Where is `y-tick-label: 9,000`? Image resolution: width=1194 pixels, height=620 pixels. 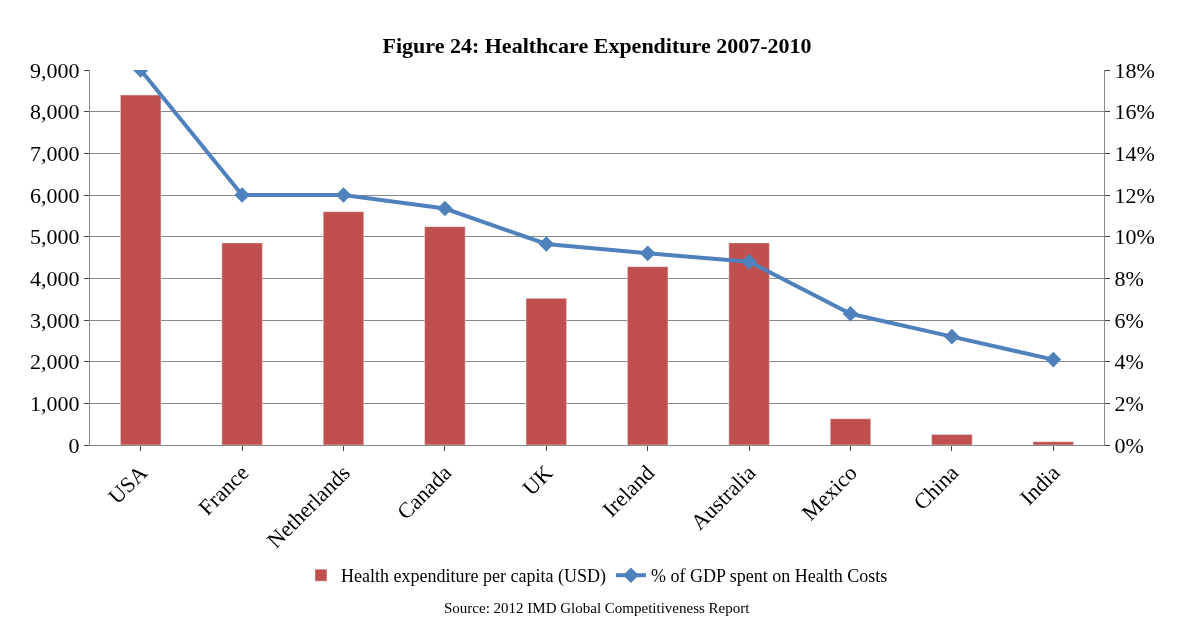 y-tick-label: 9,000 is located at coordinates (55, 70).